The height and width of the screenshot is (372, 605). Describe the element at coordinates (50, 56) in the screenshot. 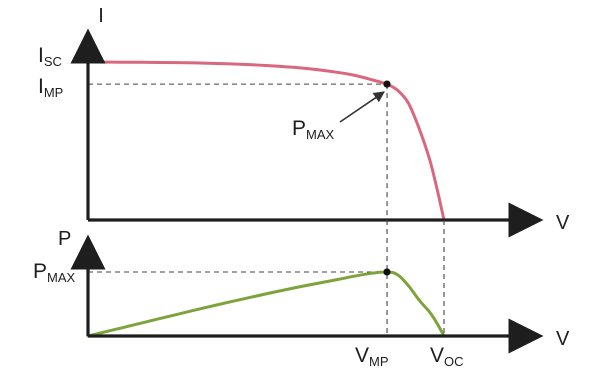

I see `isc-tick-label: ISC` at that location.